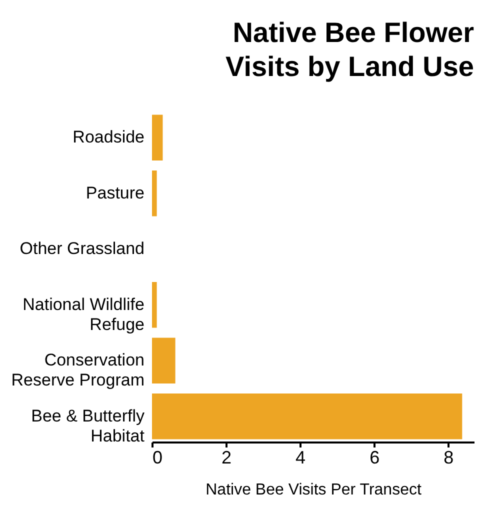  I want to click on chart-title: Native Bee Flower Visits by Land Use, so click(350, 49).